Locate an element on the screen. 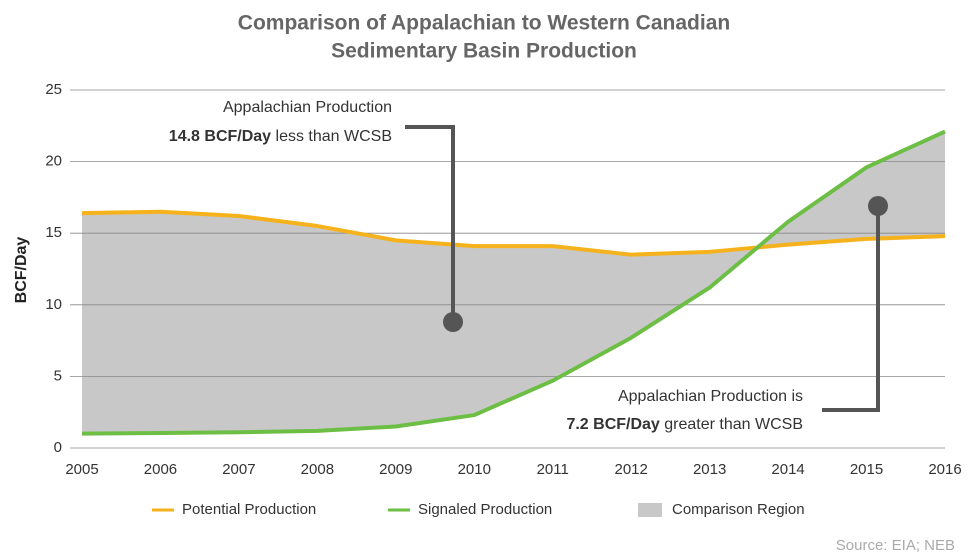  legend-label: Comparison Region is located at coordinates (738, 509).